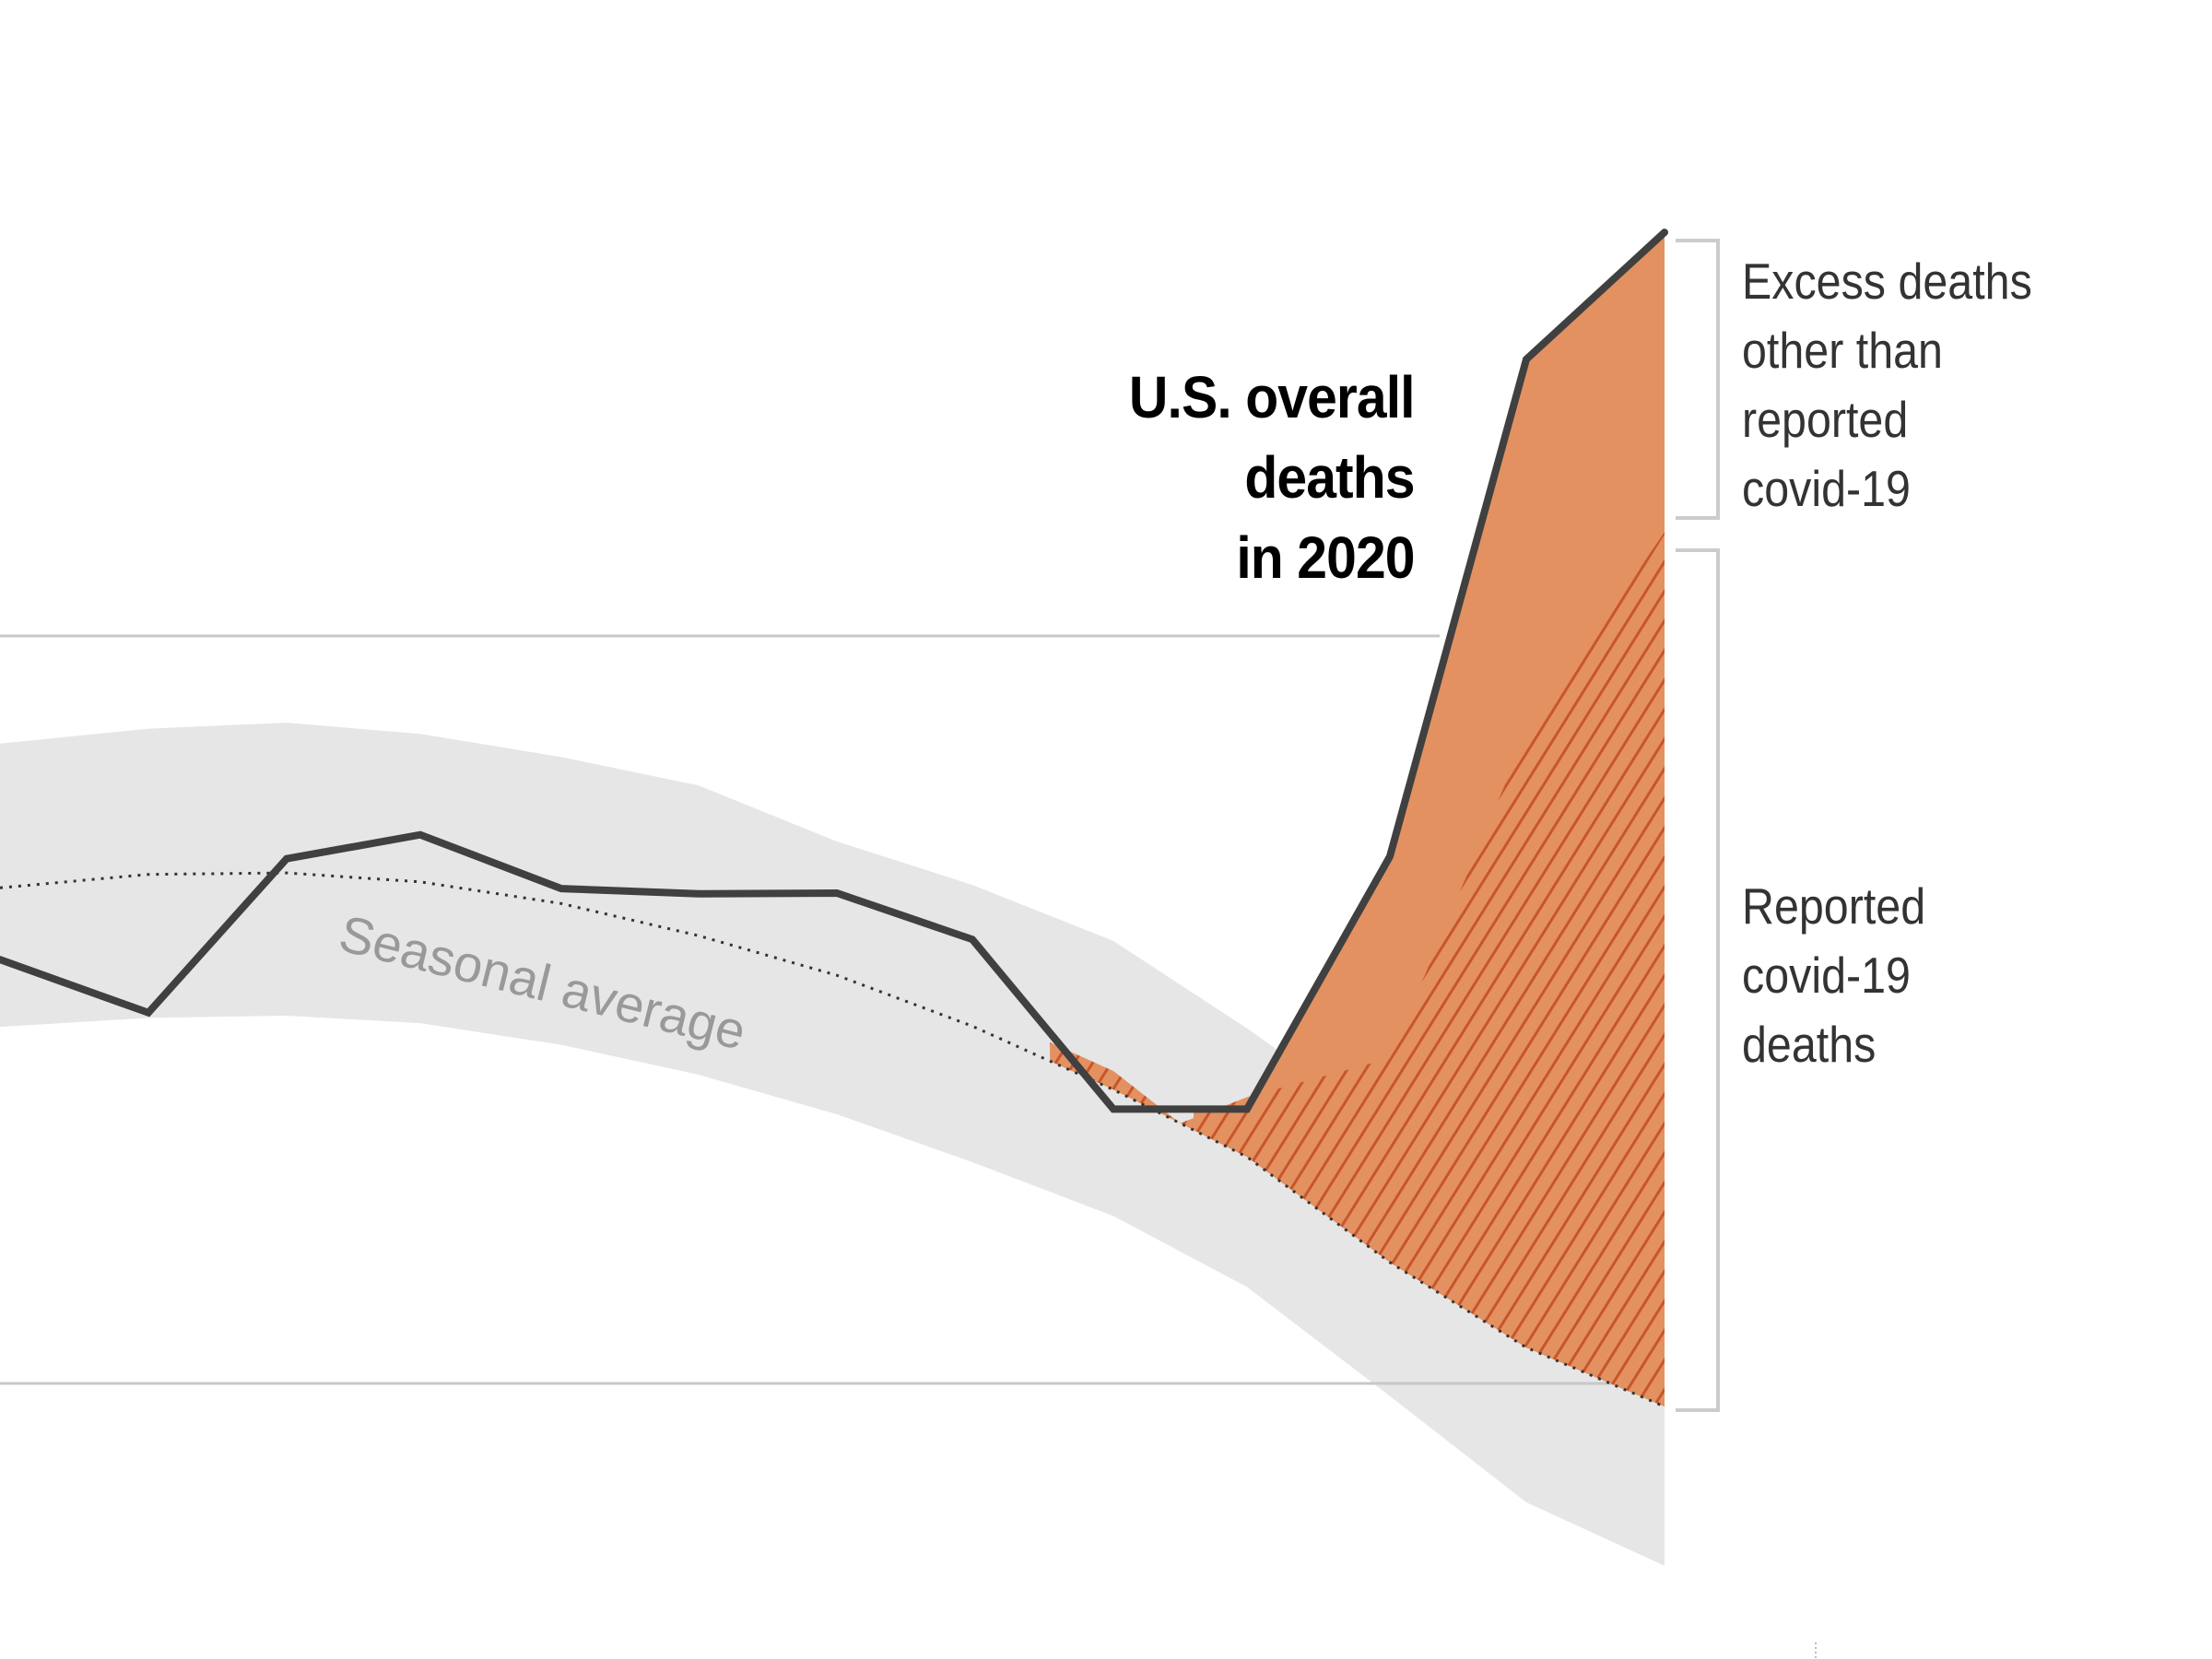  I want to click on excess-bracket, so click(1698, 379).